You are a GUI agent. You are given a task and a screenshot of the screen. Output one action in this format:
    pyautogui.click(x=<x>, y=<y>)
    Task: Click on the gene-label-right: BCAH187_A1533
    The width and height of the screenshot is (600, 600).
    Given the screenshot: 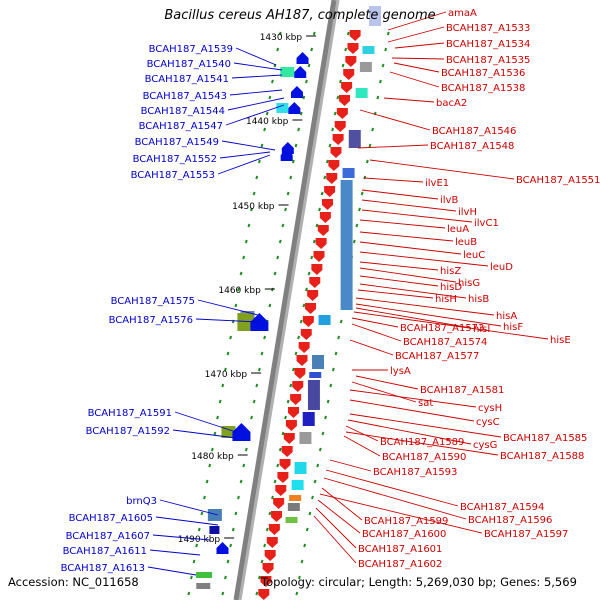 What is the action you would take?
    pyautogui.click(x=488, y=28)
    